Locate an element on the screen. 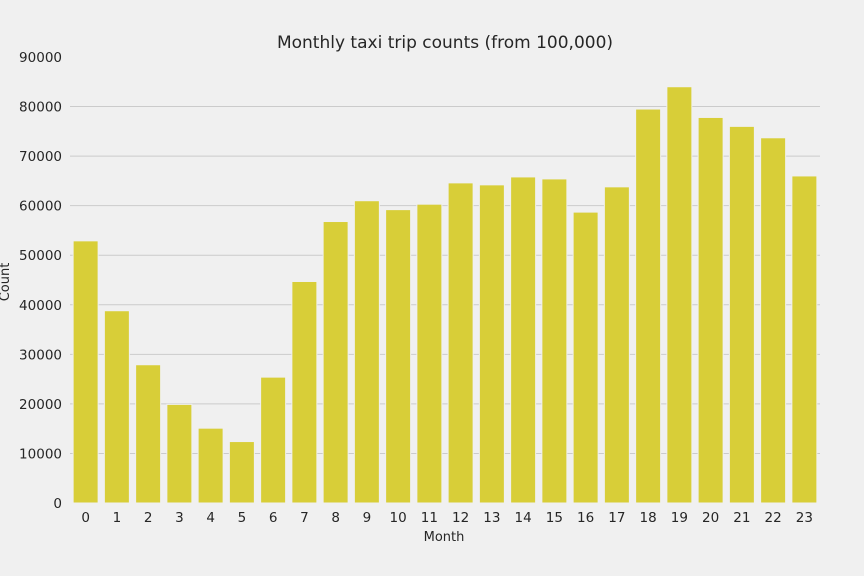  x-tick-label: 18 is located at coordinates (648, 518).